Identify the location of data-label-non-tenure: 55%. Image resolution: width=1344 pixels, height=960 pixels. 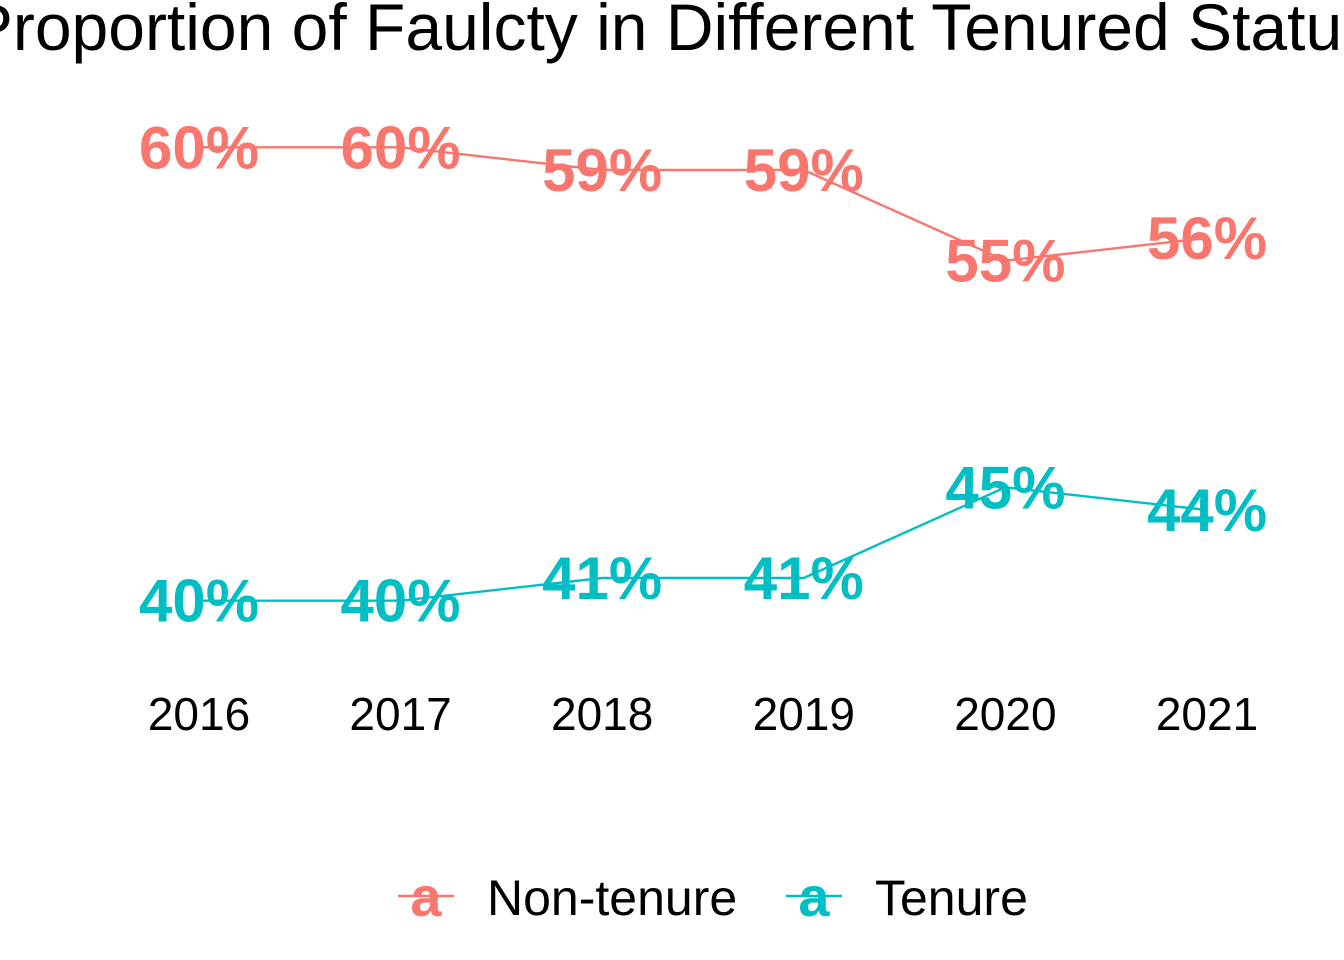
(1005, 261).